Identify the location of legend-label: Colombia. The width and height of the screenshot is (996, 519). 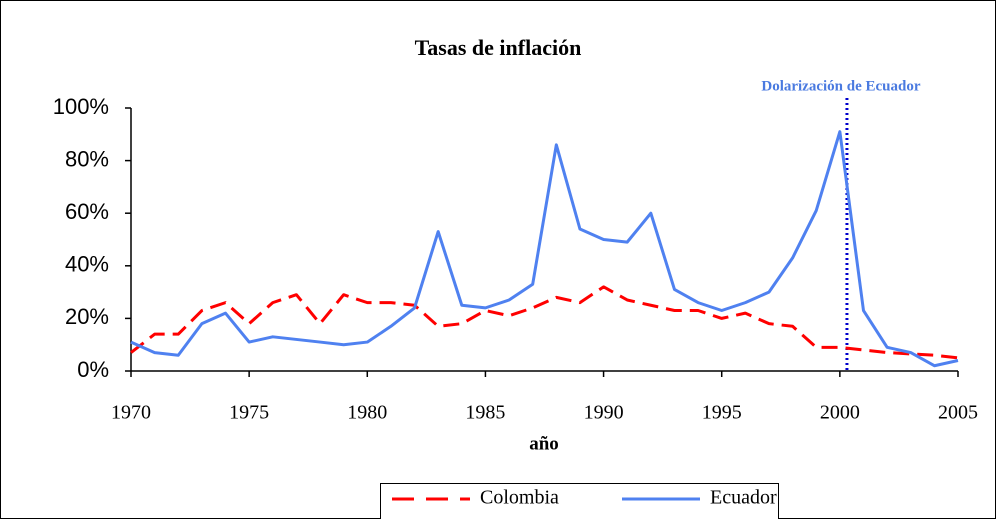
(519, 498).